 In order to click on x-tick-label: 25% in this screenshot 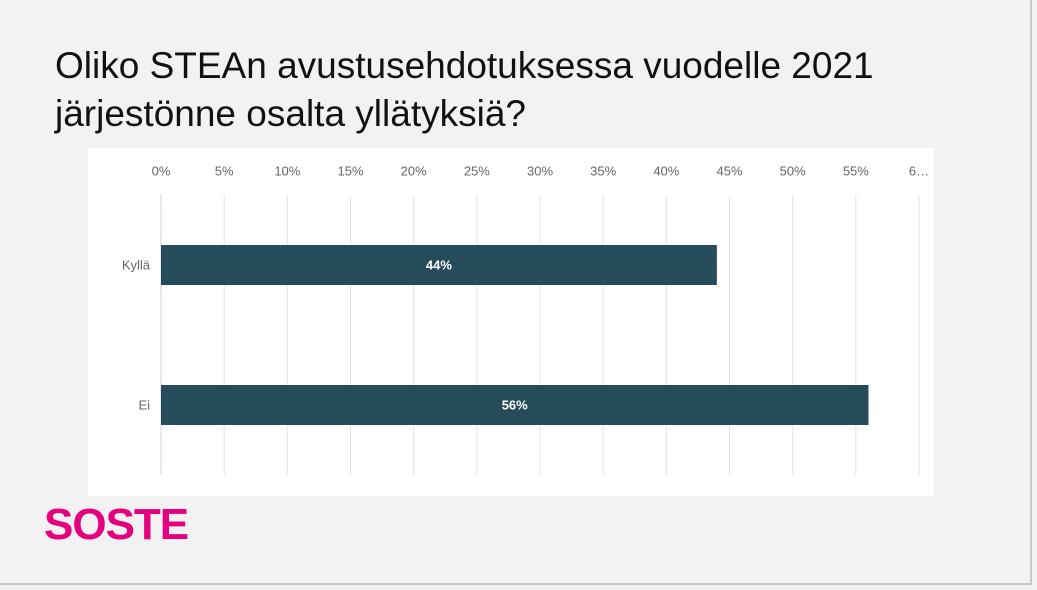, I will do `click(477, 170)`.